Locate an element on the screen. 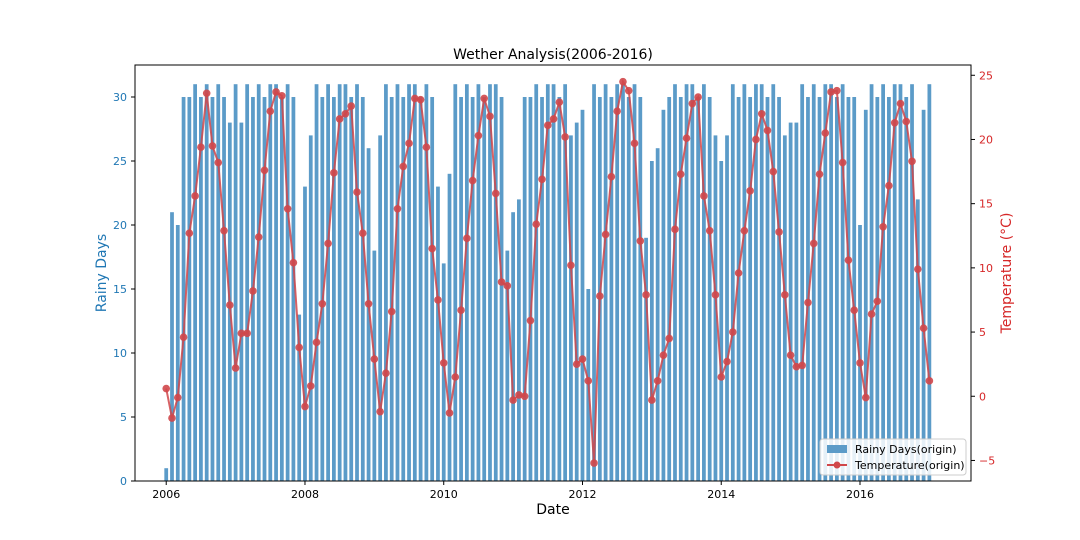 This screenshot has height=540, width=1080. y-left-tick-label: 20 is located at coordinates (120, 225).